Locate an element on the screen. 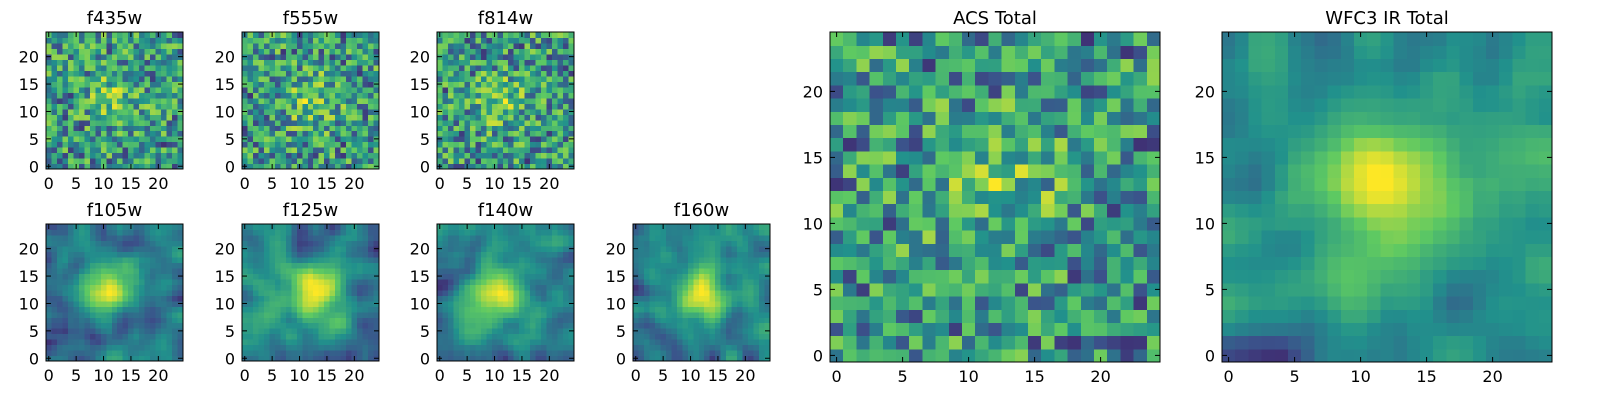 This screenshot has height=400, width=1600. heatmap-cells is located at coordinates (115, 293).